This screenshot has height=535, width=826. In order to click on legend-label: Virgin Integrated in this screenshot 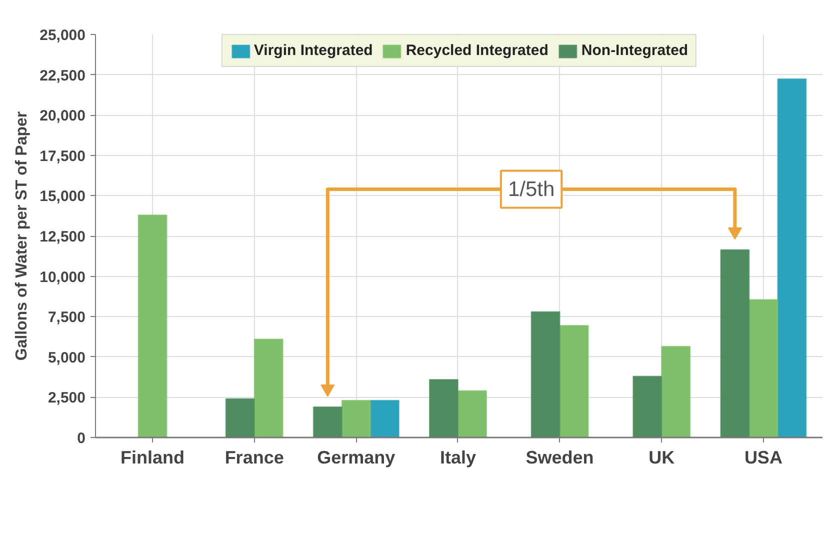, I will do `click(313, 50)`.